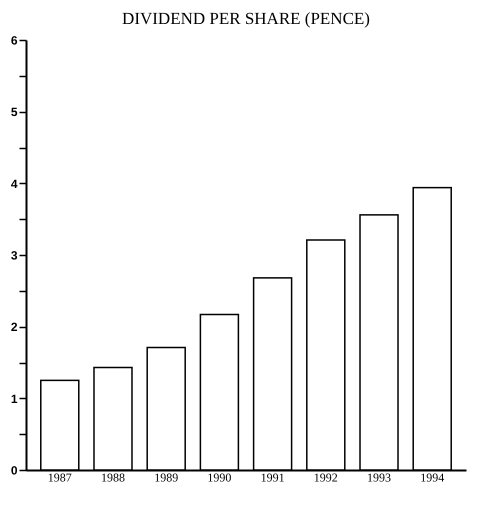 Image resolution: width=496 pixels, height=514 pixels. I want to click on x-tick-label: 1987, so click(60, 477).